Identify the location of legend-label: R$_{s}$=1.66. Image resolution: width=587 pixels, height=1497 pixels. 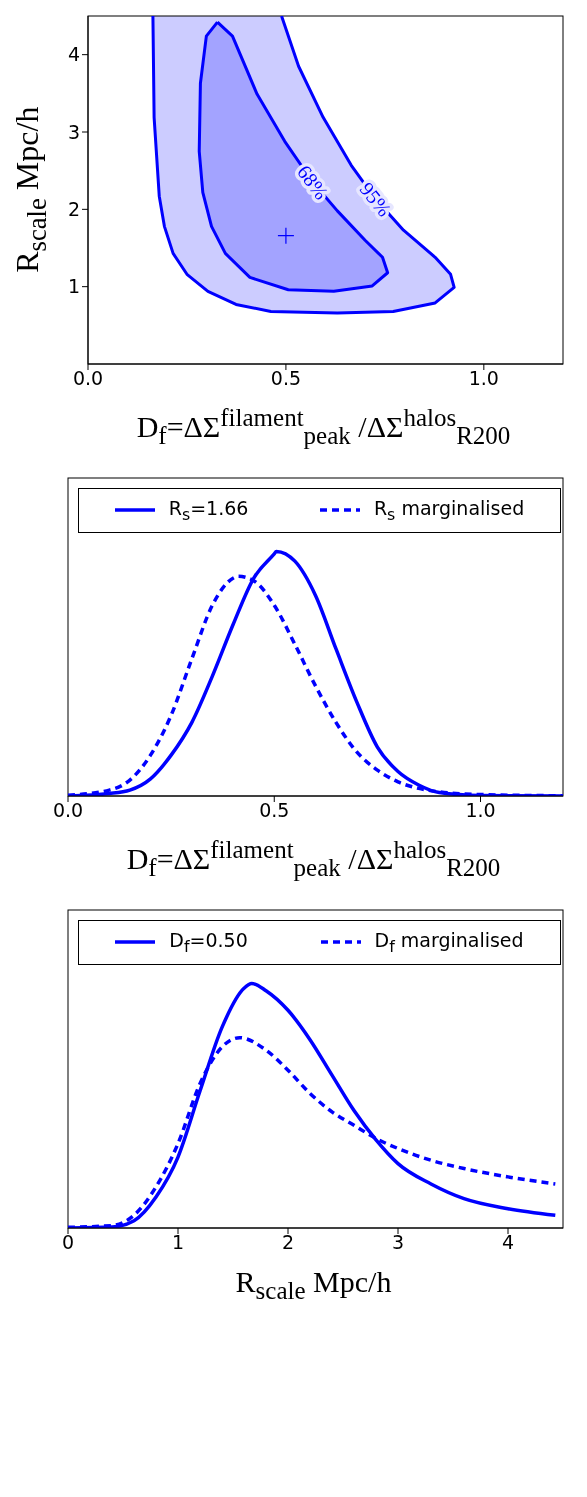
(208, 510).